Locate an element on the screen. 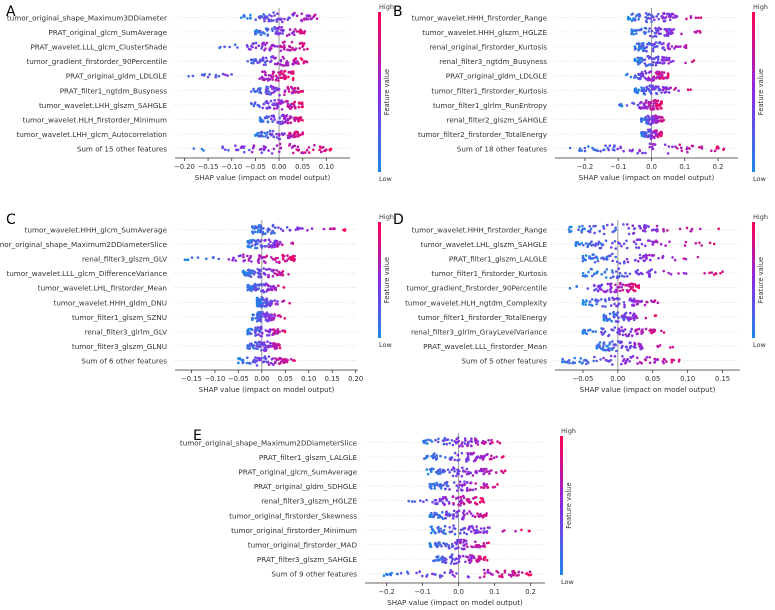 This screenshot has width=775, height=610. colorbar-high-label: High is located at coordinates (386, 217).